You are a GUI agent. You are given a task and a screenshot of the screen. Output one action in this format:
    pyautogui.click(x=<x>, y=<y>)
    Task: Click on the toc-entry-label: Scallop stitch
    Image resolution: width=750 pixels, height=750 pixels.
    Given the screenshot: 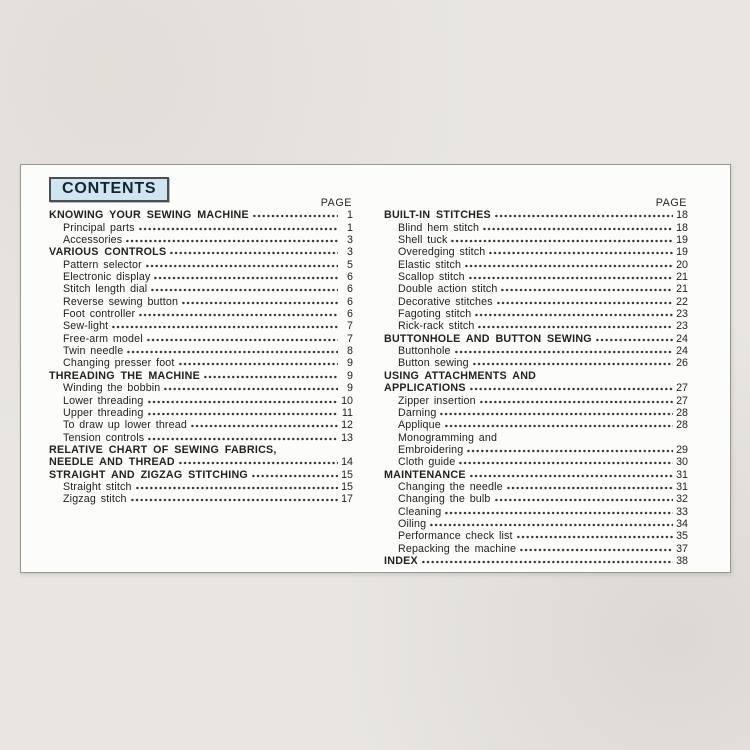 What is the action you would take?
    pyautogui.click(x=431, y=277)
    